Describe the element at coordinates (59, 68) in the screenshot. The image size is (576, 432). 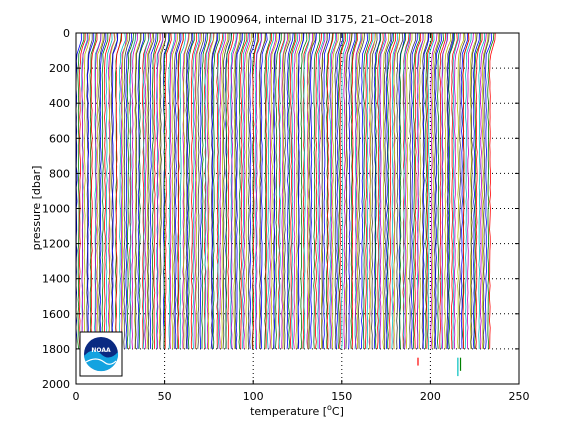
I see `y-tick-label: 200` at that location.